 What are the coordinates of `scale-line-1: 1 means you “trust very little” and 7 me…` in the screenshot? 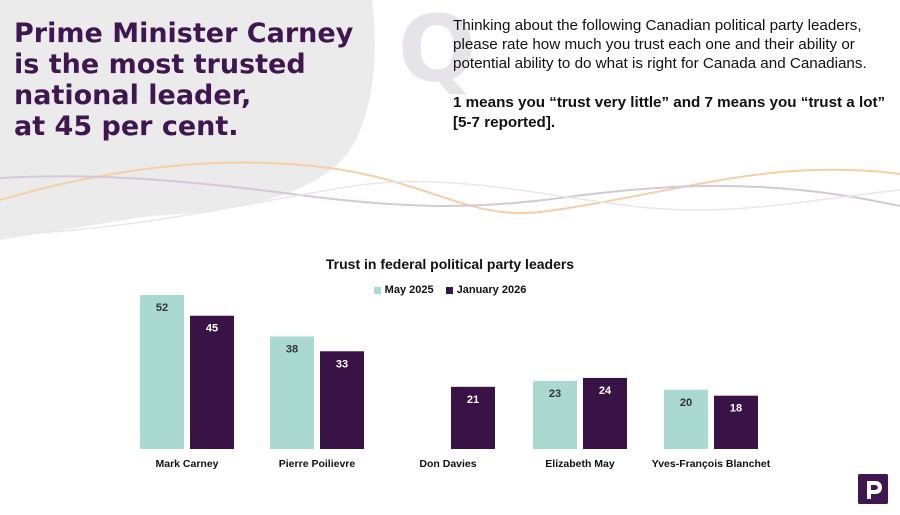 It's located at (669, 102).